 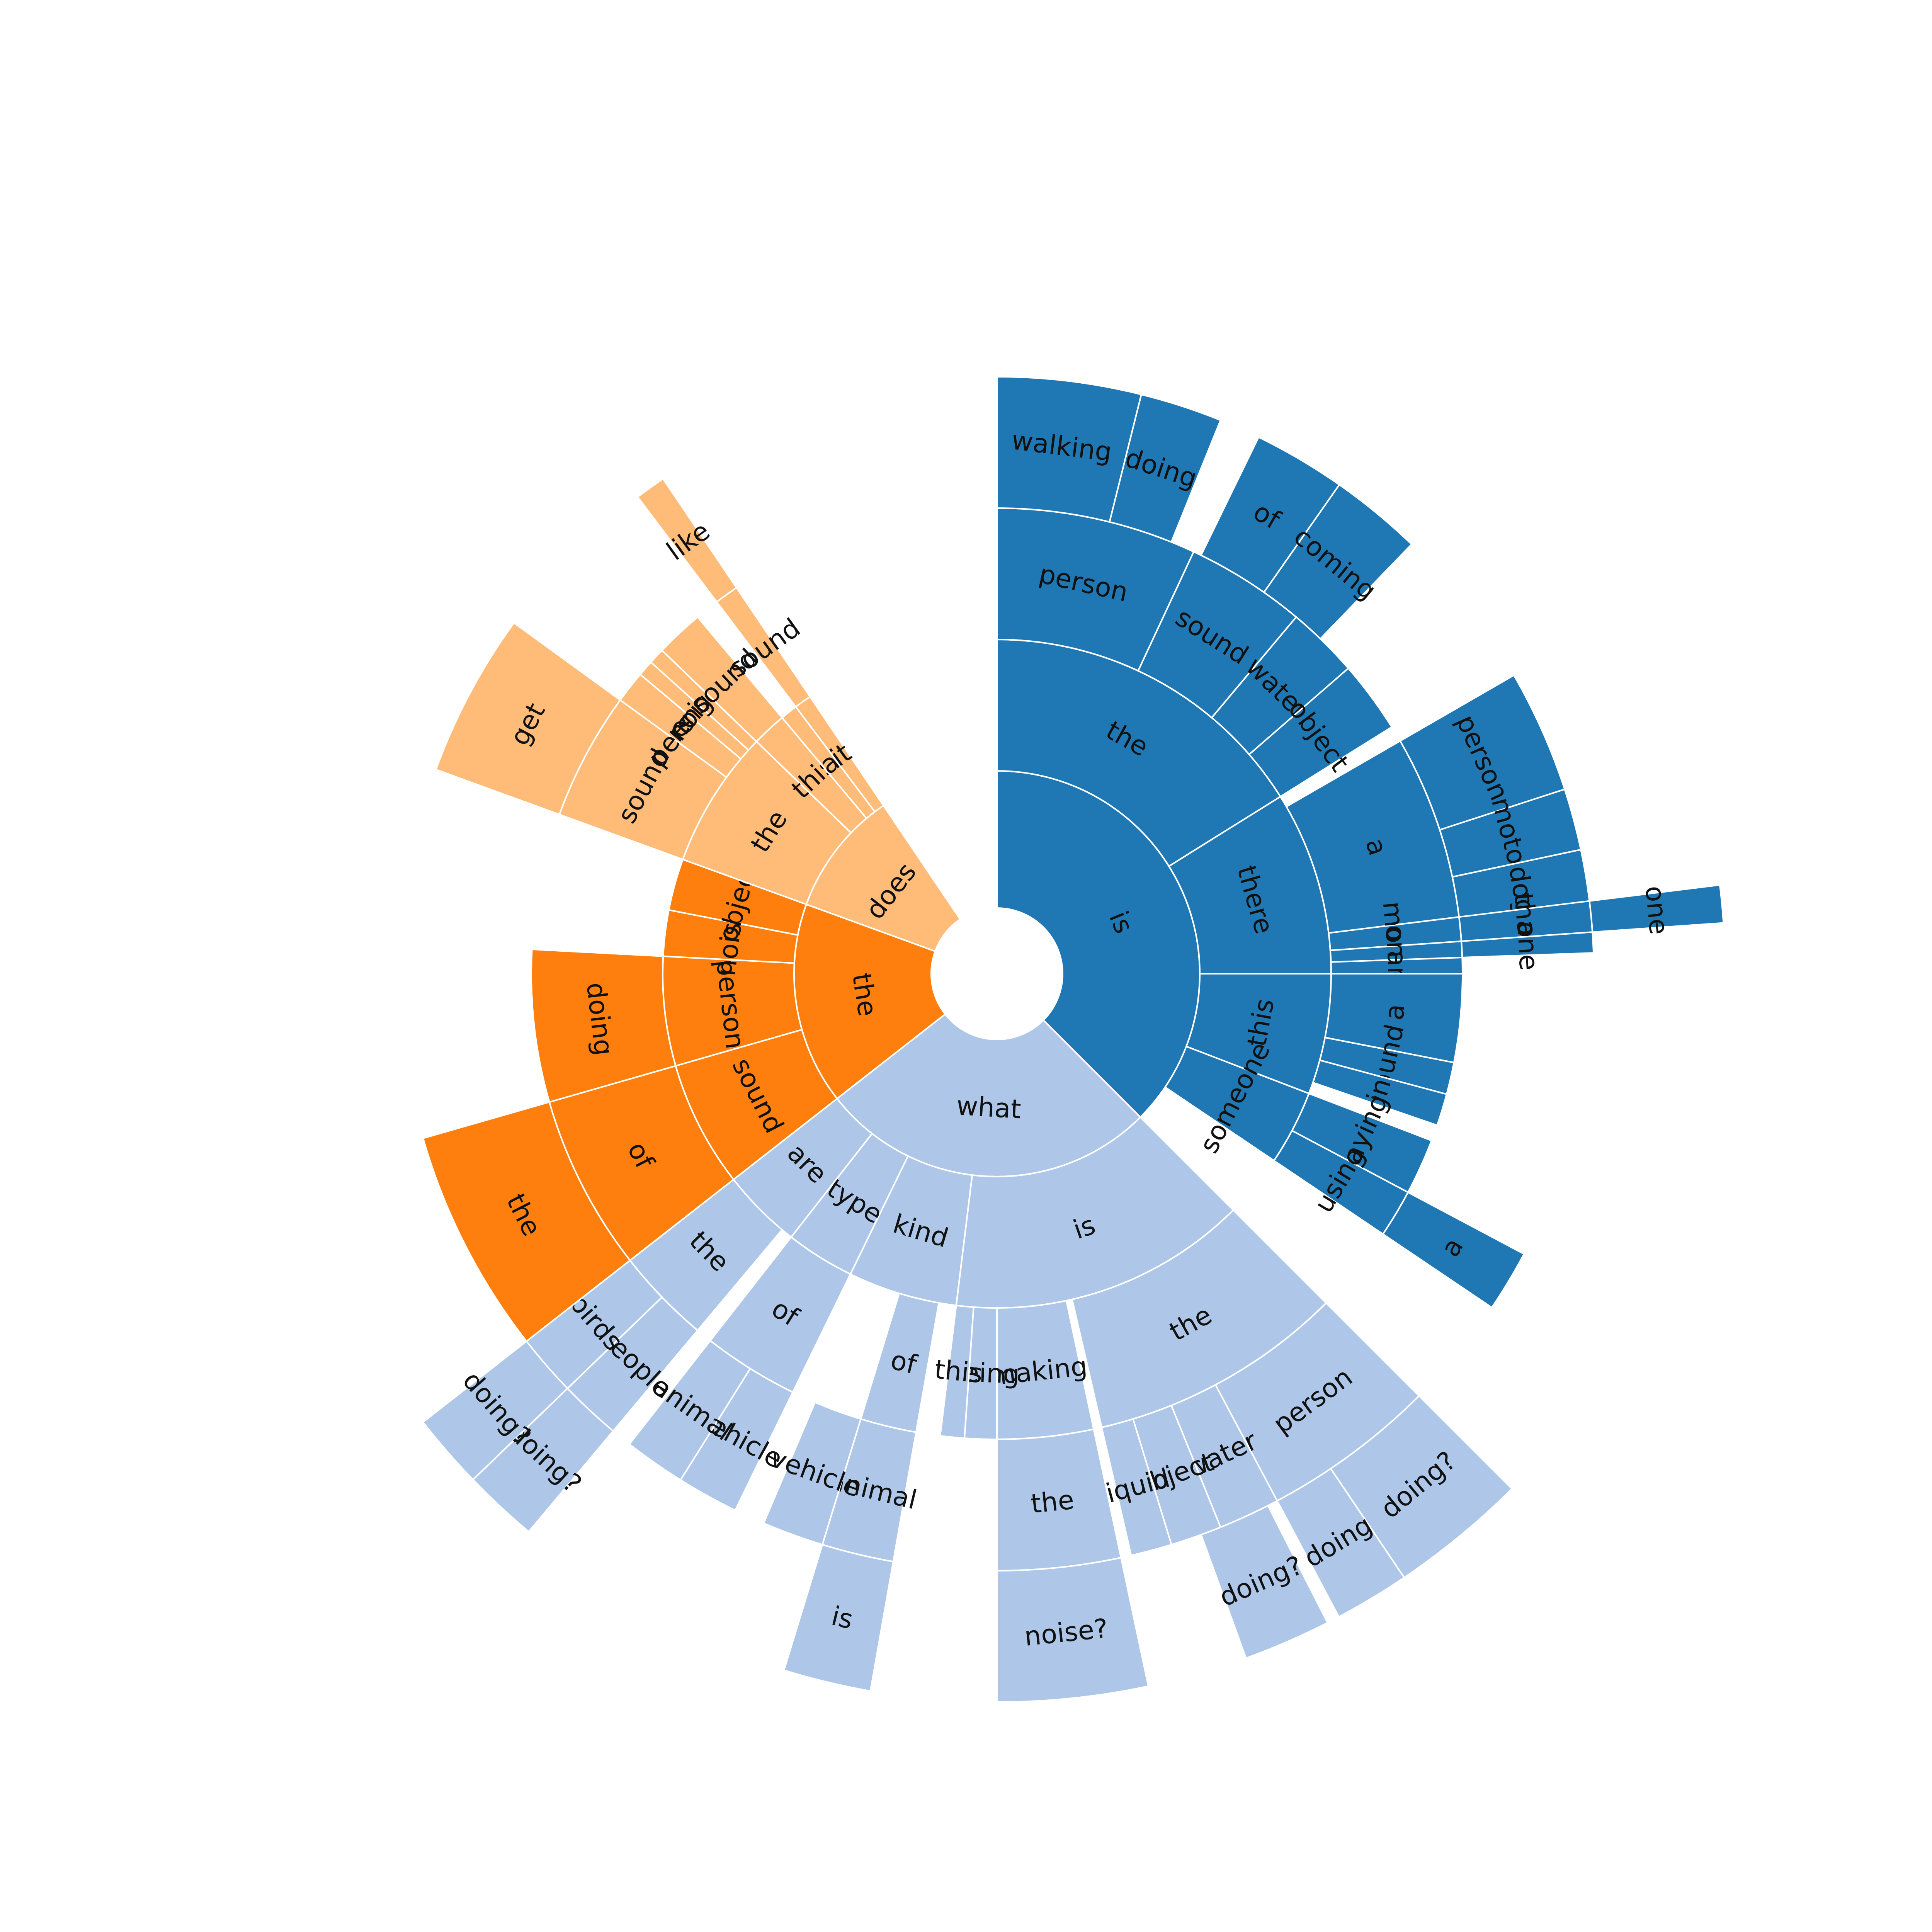 What do you see at coordinates (864, 995) in the screenshot?
I see `label-the-level-1: the` at bounding box center [864, 995].